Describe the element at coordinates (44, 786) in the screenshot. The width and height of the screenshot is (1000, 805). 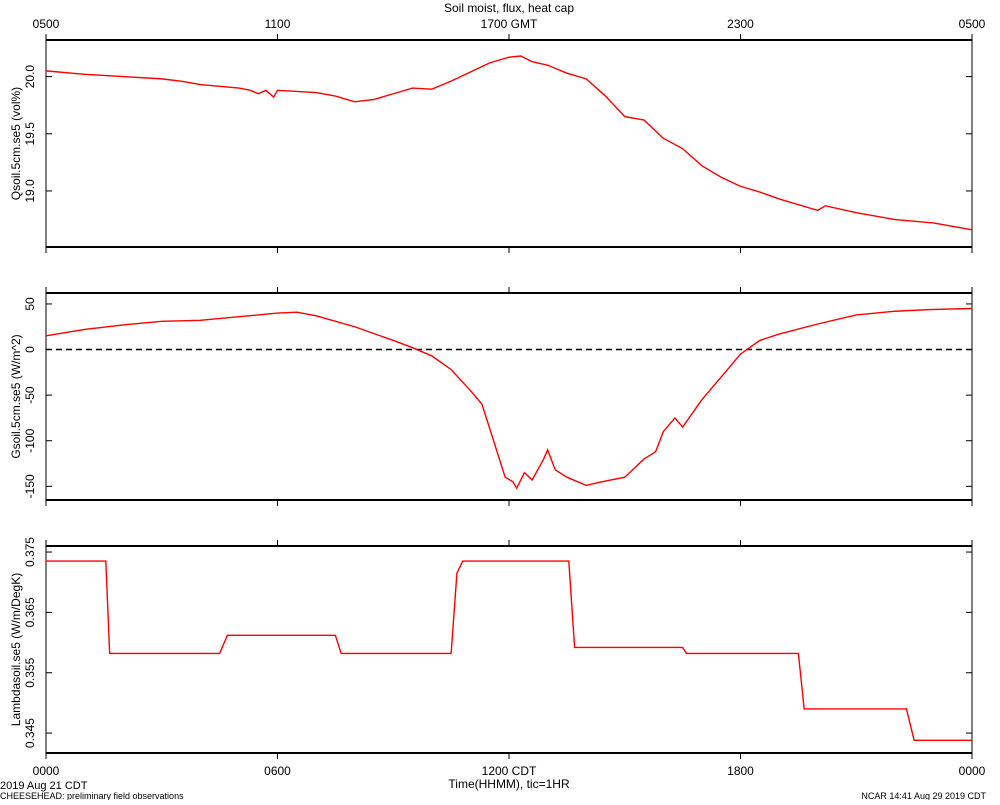
I see `footer-date: 2019 Aug 21 CDT` at that location.